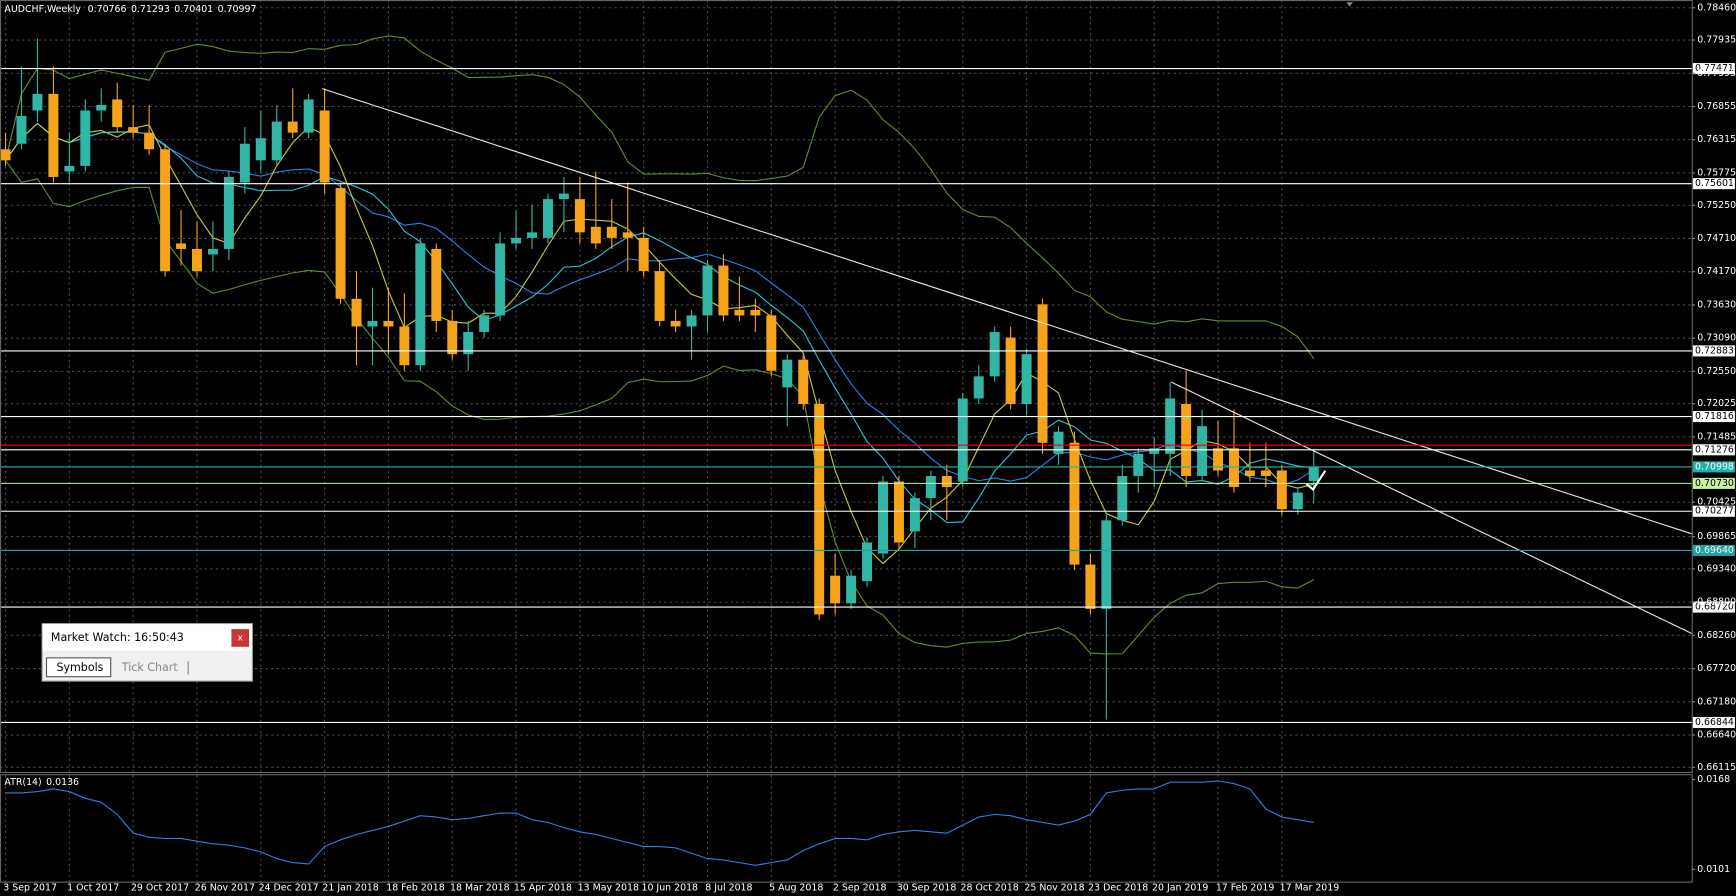 The height and width of the screenshot is (896, 1736). I want to click on y-tick-label: 0.69865, so click(1716, 536).